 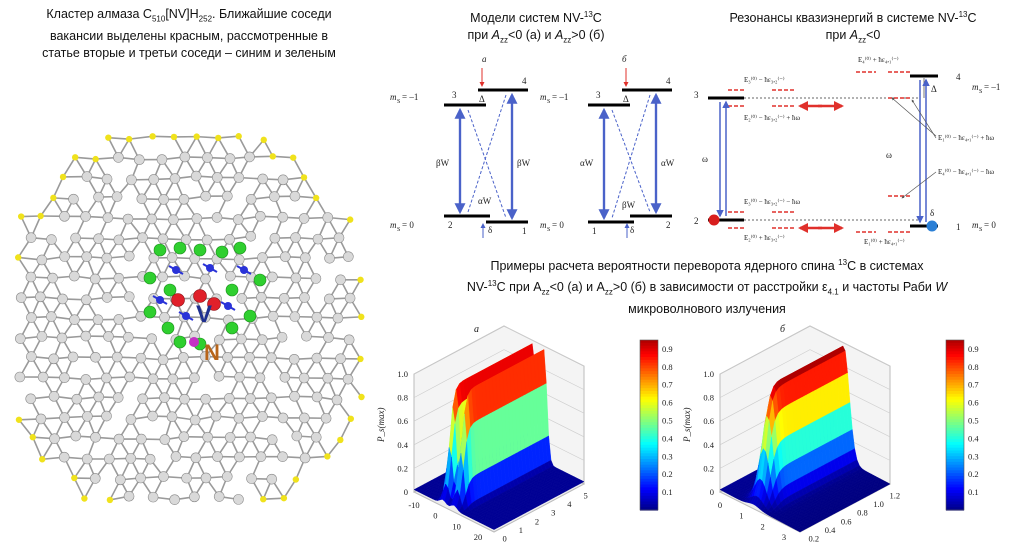 What do you see at coordinates (569, 504) in the screenshot?
I see `y-tick: 4` at bounding box center [569, 504].